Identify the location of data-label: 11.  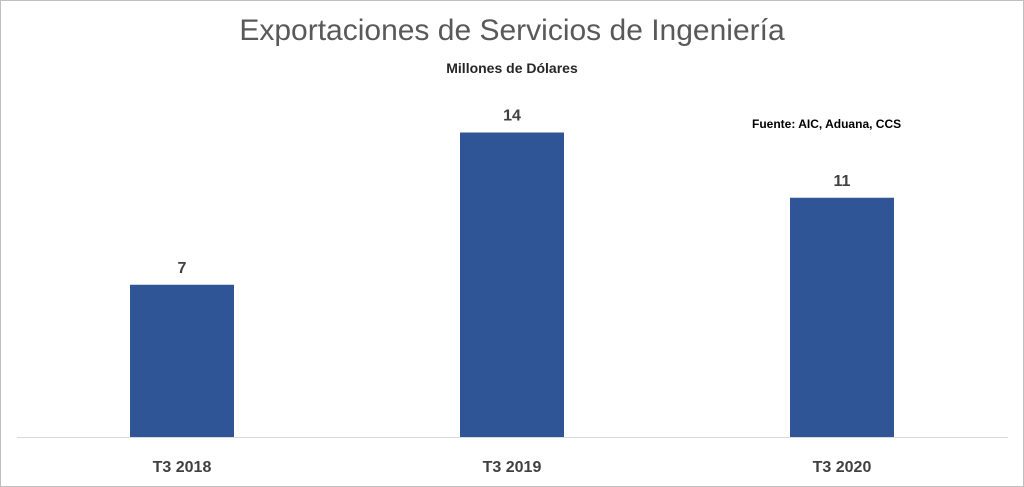
(842, 181).